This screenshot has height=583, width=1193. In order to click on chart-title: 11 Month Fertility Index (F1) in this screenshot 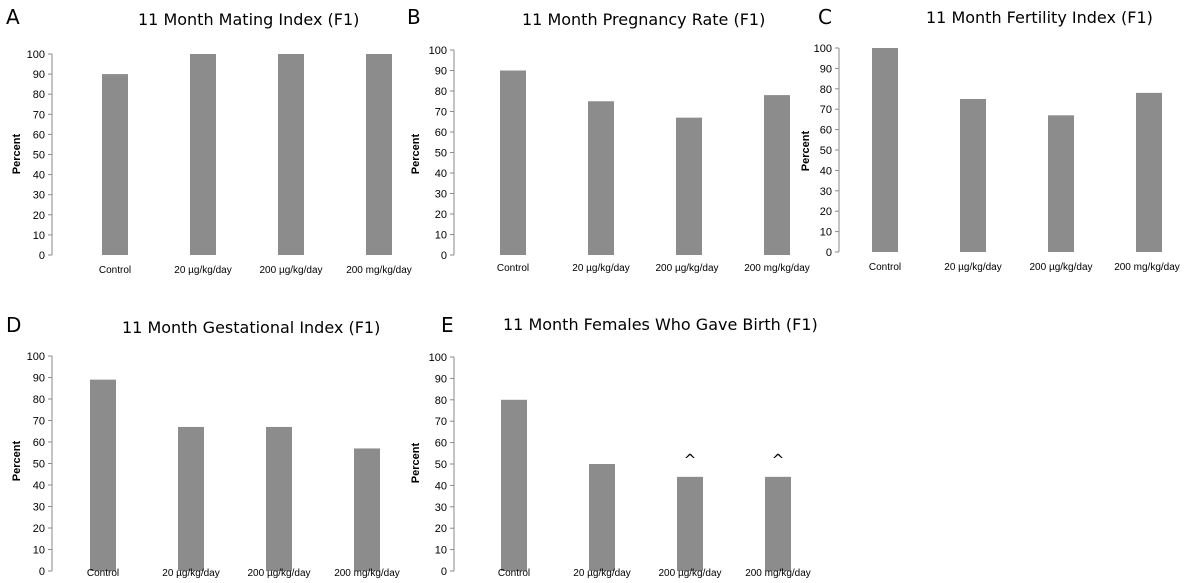, I will do `click(1039, 17)`.